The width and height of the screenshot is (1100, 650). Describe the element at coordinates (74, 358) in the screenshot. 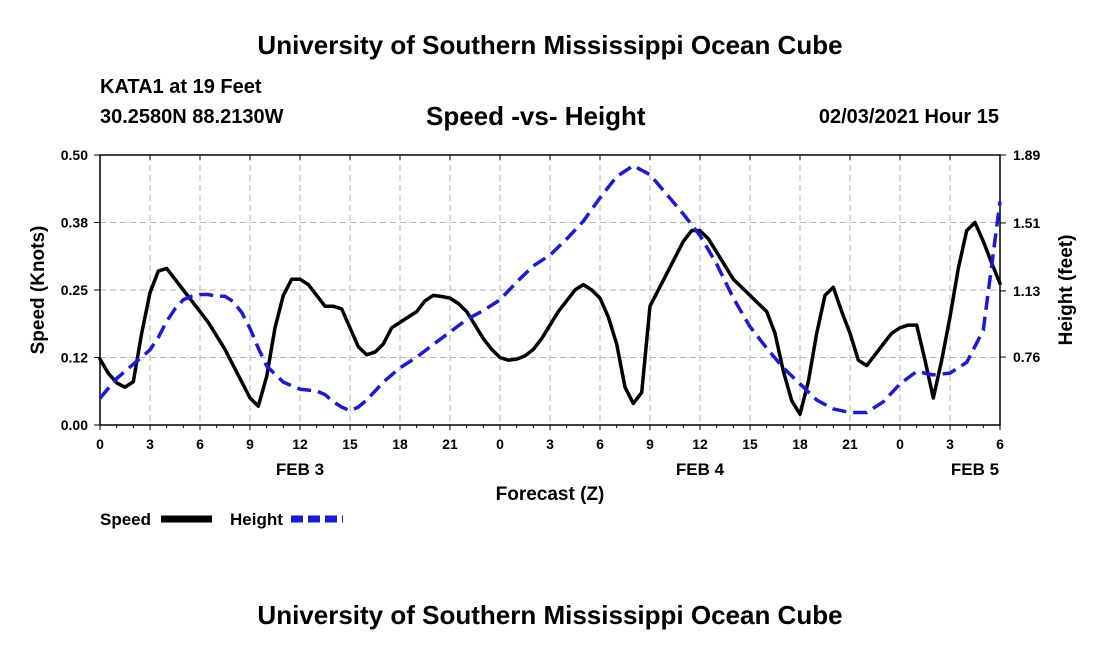

I see `y-tick-label: 0.12` at that location.